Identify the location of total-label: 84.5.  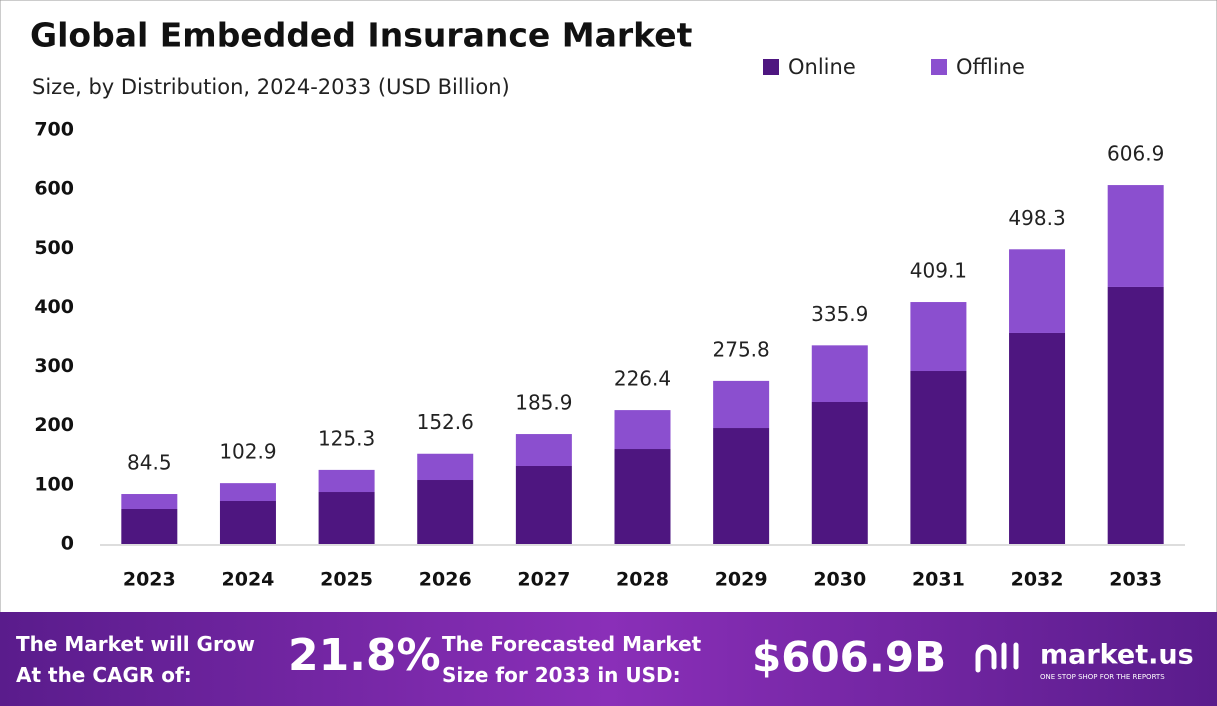
(149, 463).